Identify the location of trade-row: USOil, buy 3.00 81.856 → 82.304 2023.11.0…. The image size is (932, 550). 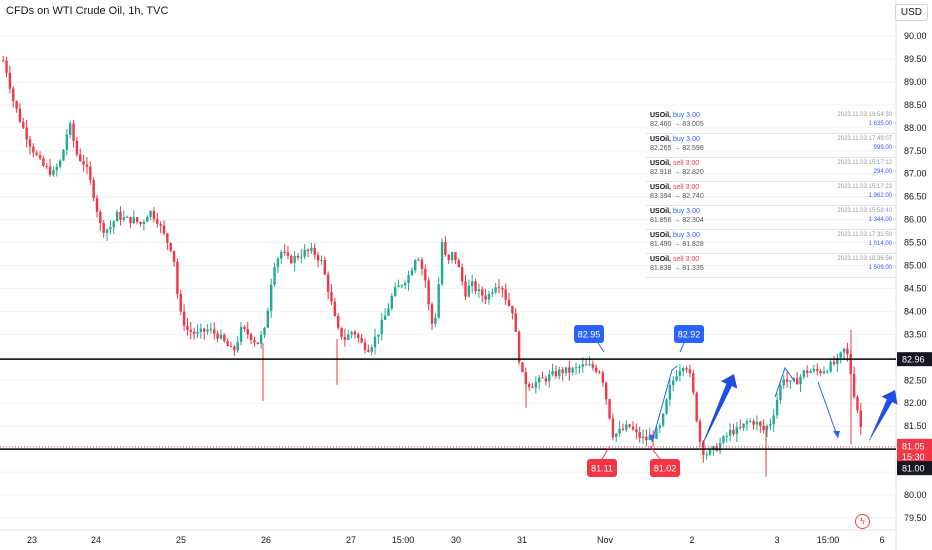
(771, 218).